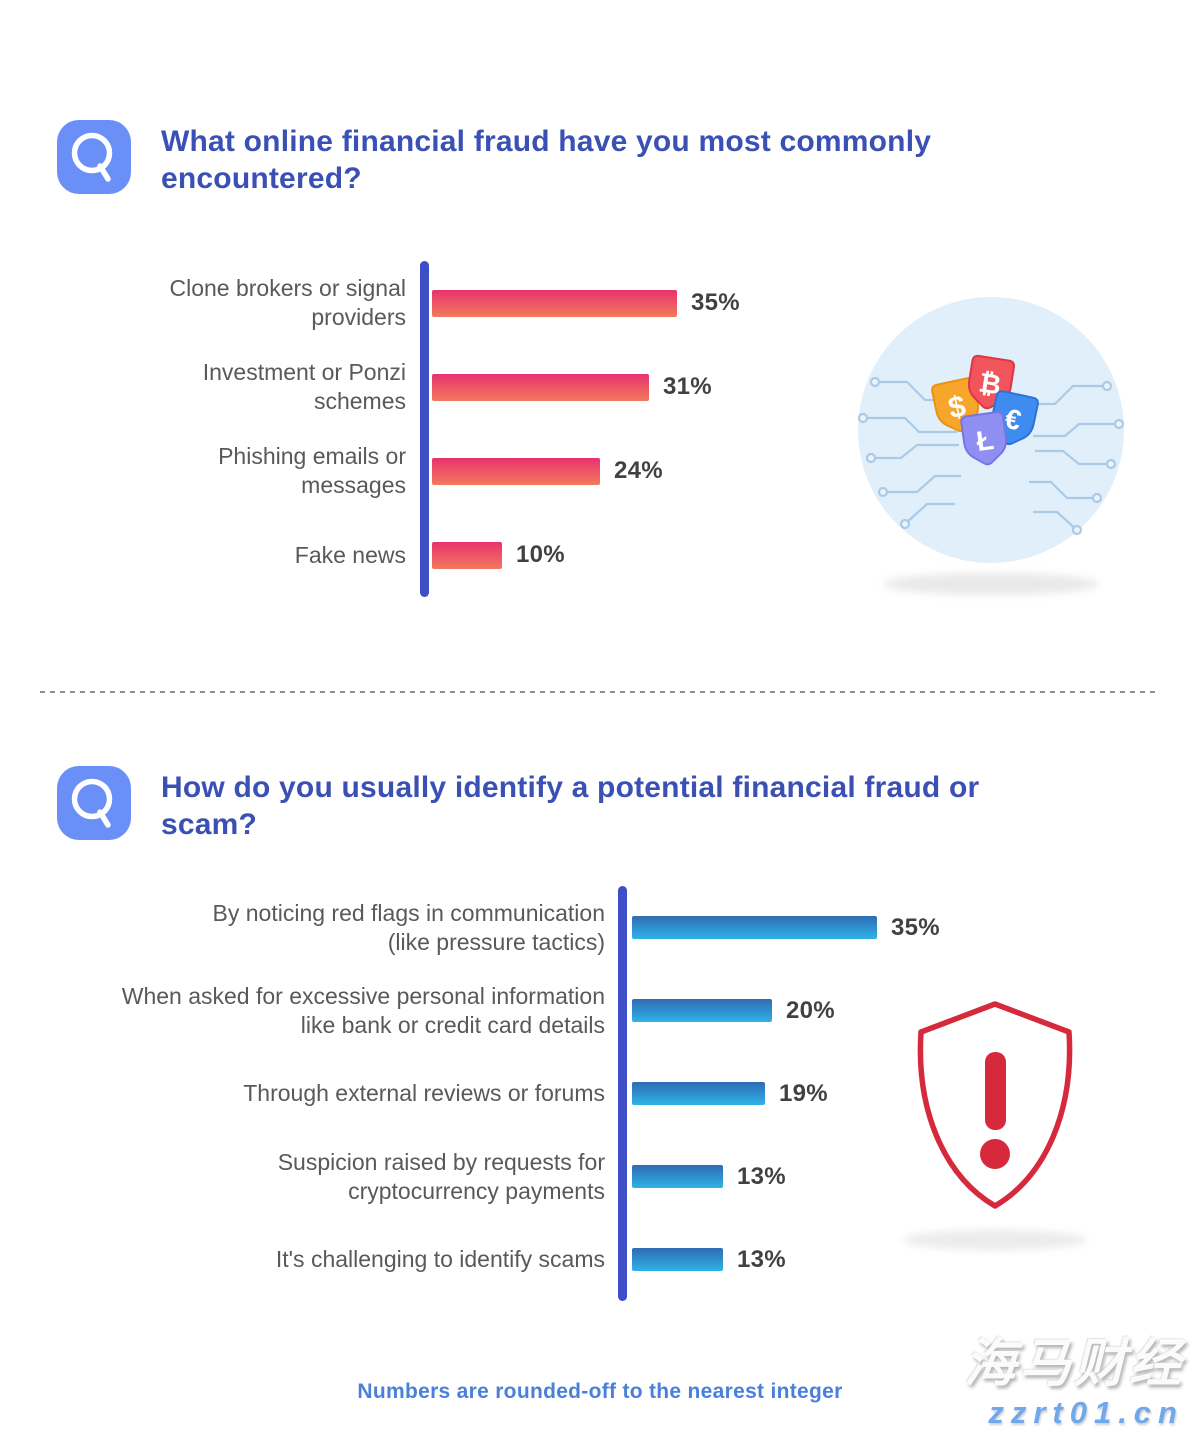  Describe the element at coordinates (991, 584) in the screenshot. I see `circle-shadow` at that location.